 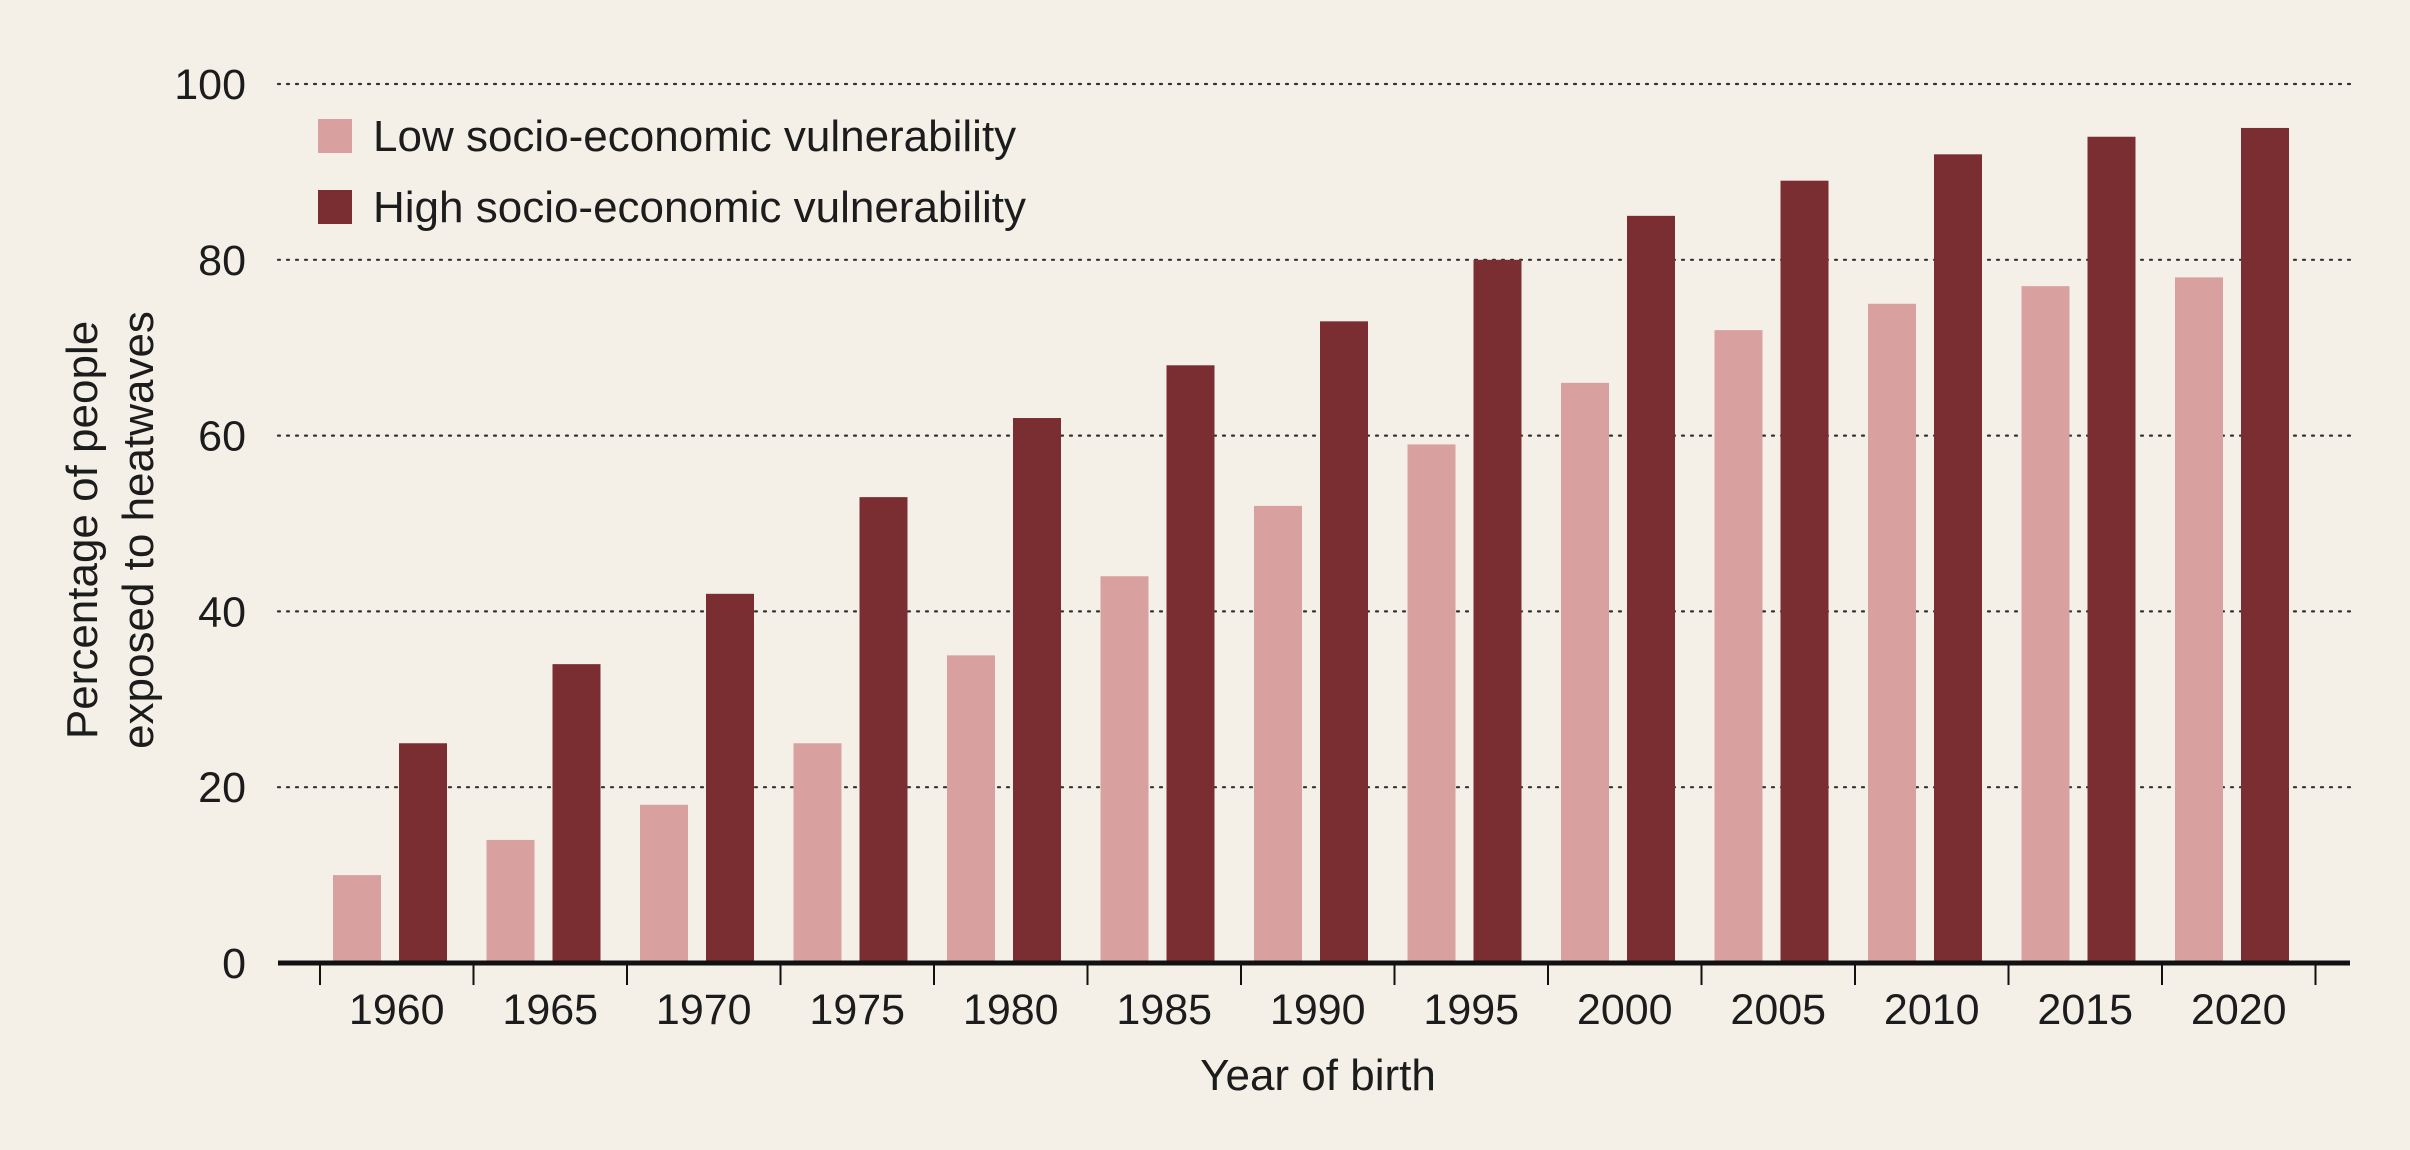 What do you see at coordinates (857, 1010) in the screenshot?
I see `x-tick-label: 1975` at bounding box center [857, 1010].